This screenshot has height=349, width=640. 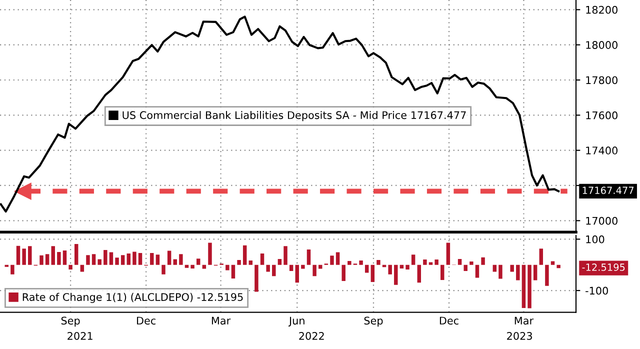 I want to click on y-tick-label: 18200, so click(x=602, y=10).